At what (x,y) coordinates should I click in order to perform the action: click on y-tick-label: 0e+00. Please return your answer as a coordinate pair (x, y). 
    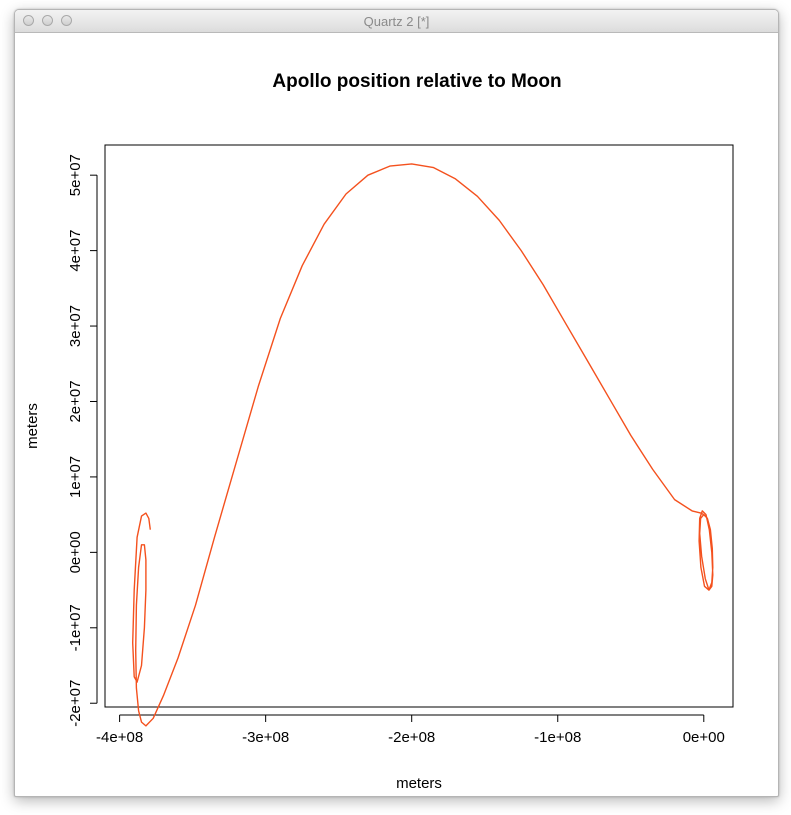
    Looking at the image, I should click on (75, 552).